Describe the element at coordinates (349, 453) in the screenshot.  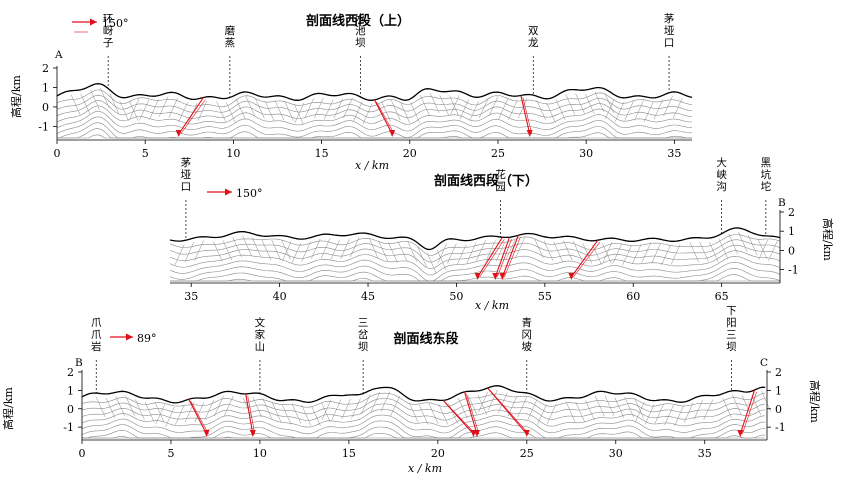
I see `x-tick-label: 15` at that location.